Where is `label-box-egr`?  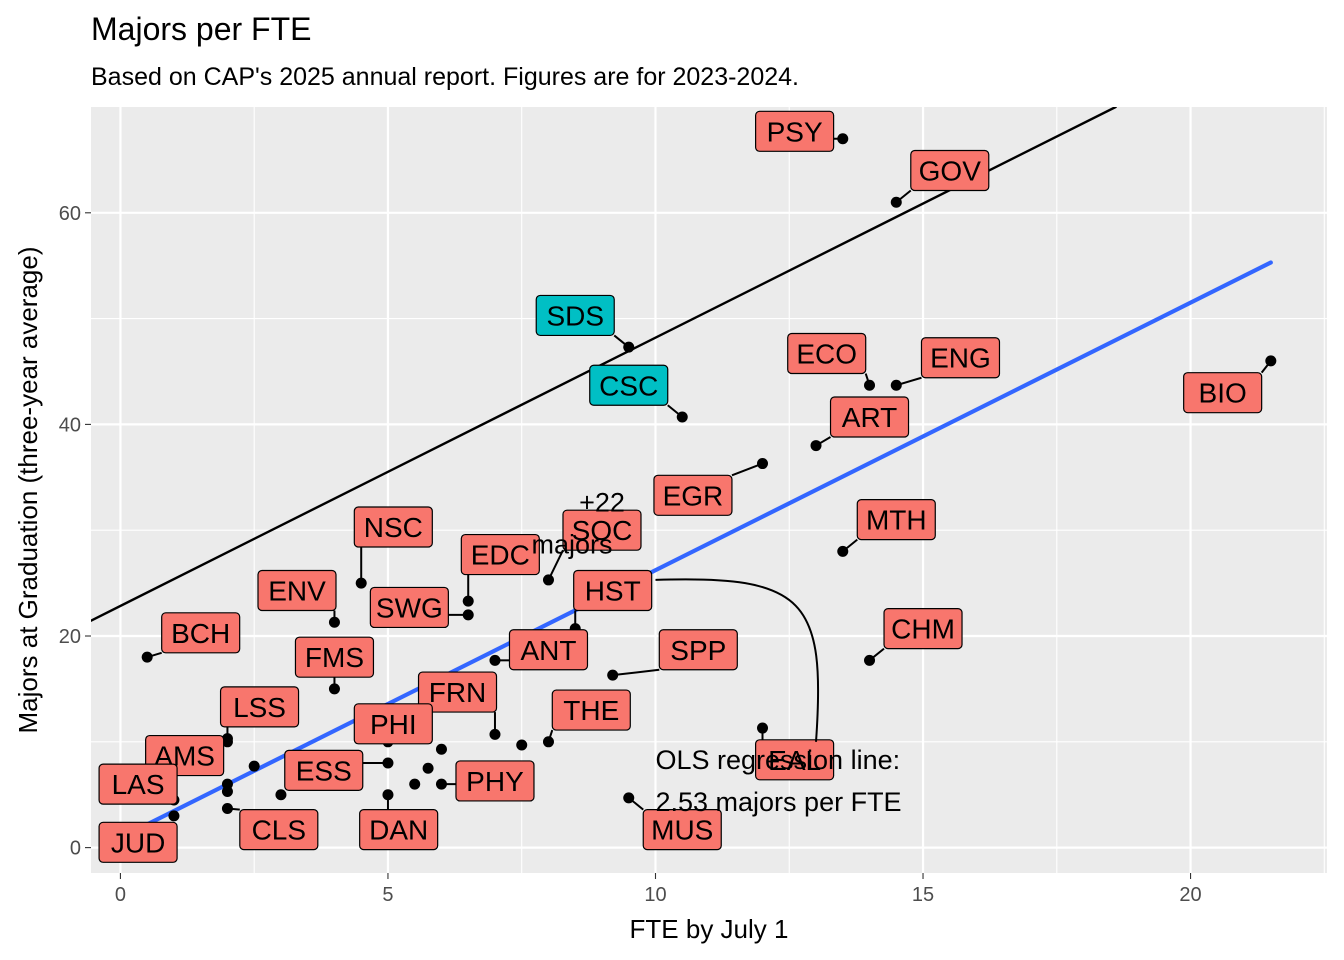
label-box-egr is located at coordinates (693, 495).